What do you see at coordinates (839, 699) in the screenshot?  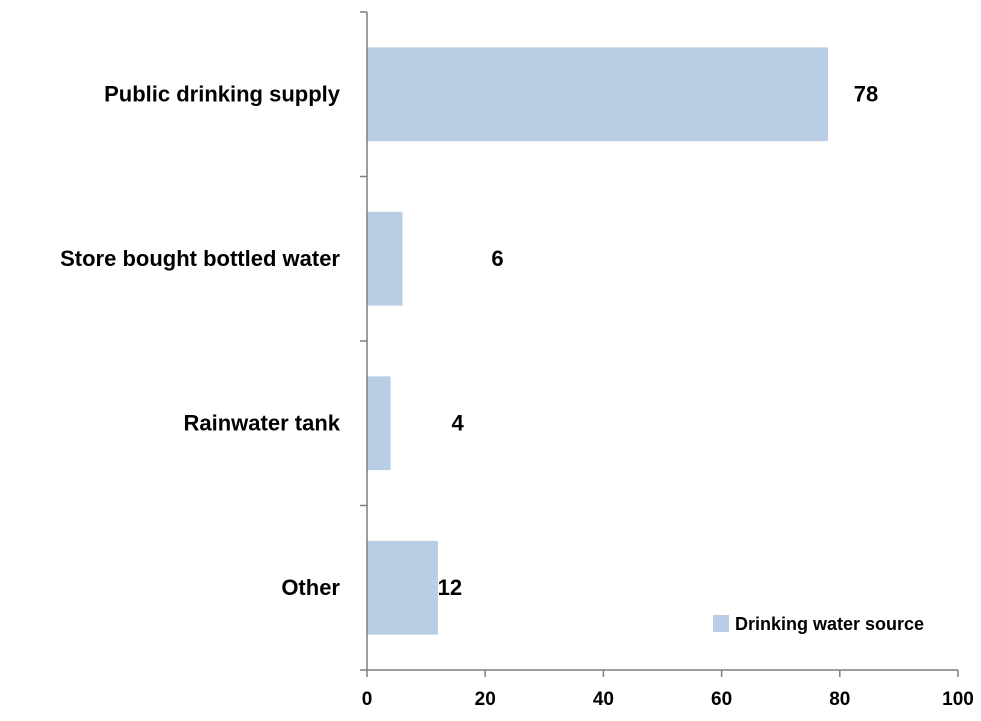 I see `x-tick-label: 80` at bounding box center [839, 699].